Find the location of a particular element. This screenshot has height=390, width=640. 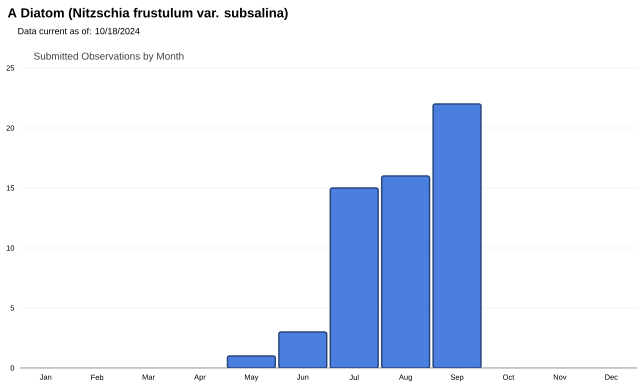

chart-subtitle: Data current as of: 10/18/2024 is located at coordinates (79, 31).